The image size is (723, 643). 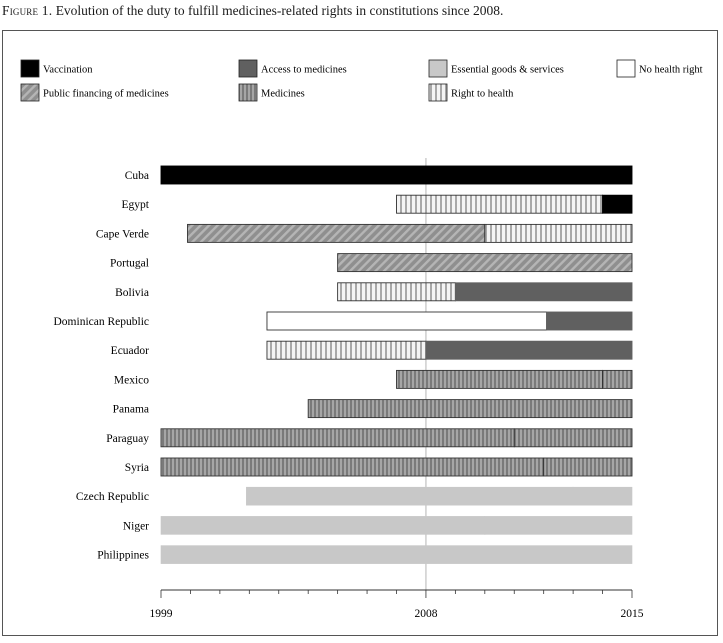 I want to click on legend-item-vaccination: Vaccination, so click(x=56, y=68).